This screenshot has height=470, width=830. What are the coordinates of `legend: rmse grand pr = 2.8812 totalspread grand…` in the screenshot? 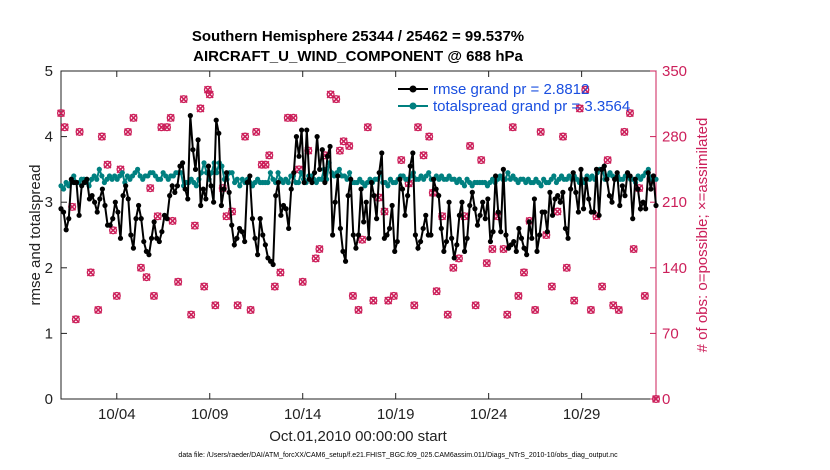 It's located at (514, 98).